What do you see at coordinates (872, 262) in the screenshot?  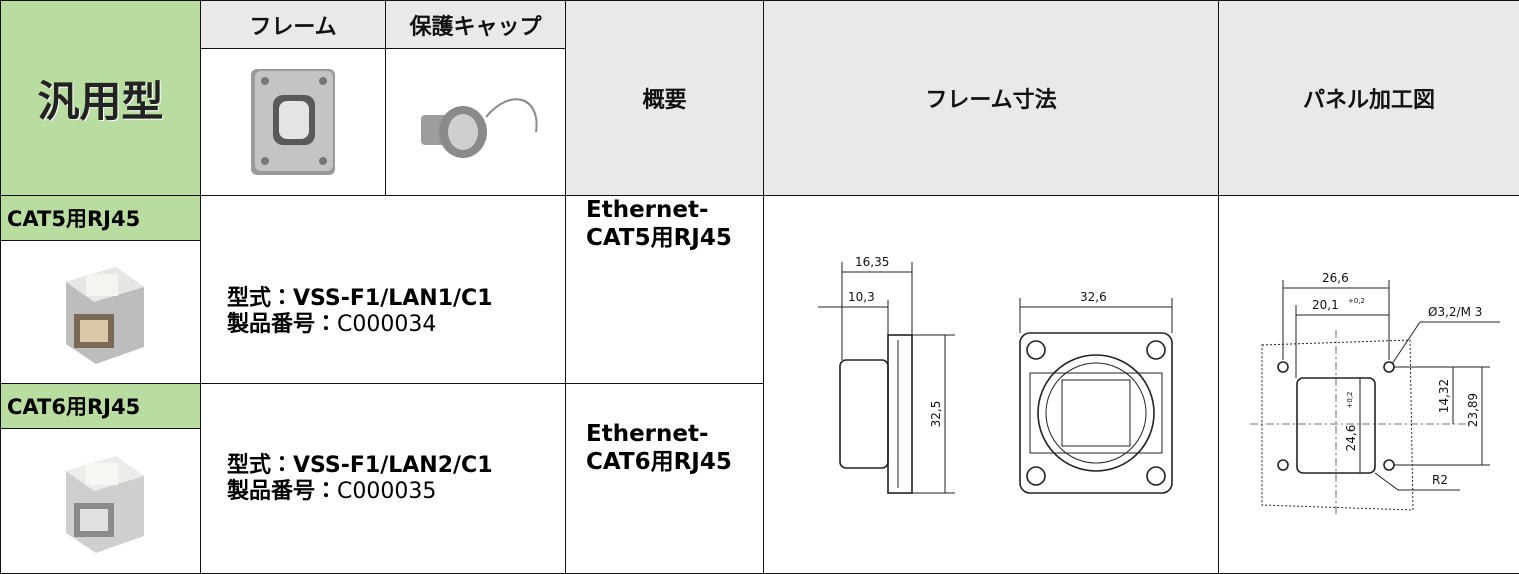 I see `dimension-label: 16,35` at bounding box center [872, 262].